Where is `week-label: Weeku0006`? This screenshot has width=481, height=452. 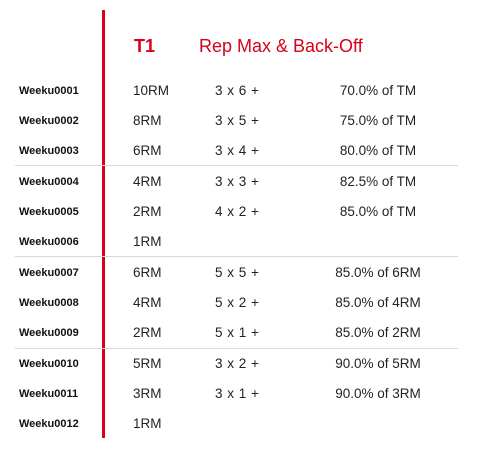
week-label: Weeku0006 is located at coordinates (49, 242).